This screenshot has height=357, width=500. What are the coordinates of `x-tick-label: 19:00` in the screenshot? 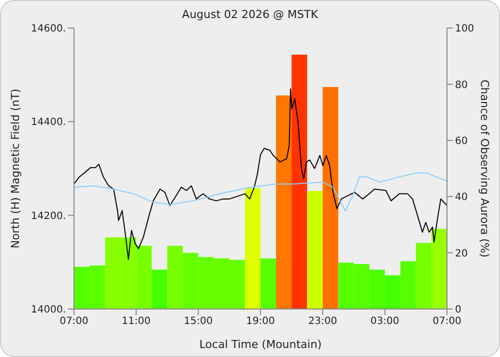 It's located at (260, 322).